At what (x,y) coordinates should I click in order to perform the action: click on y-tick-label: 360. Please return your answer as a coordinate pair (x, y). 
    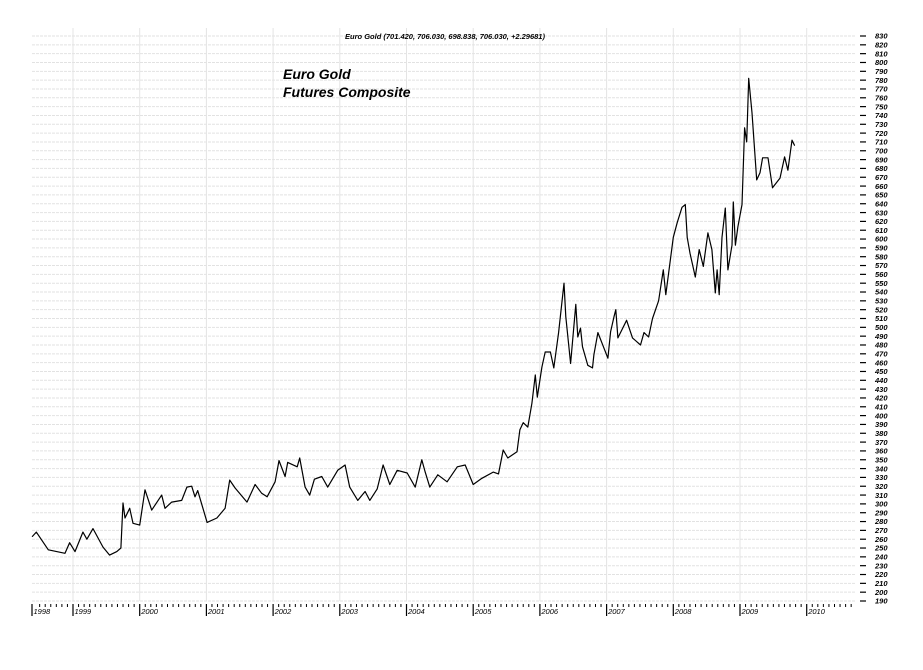
    Looking at the image, I should click on (881, 451).